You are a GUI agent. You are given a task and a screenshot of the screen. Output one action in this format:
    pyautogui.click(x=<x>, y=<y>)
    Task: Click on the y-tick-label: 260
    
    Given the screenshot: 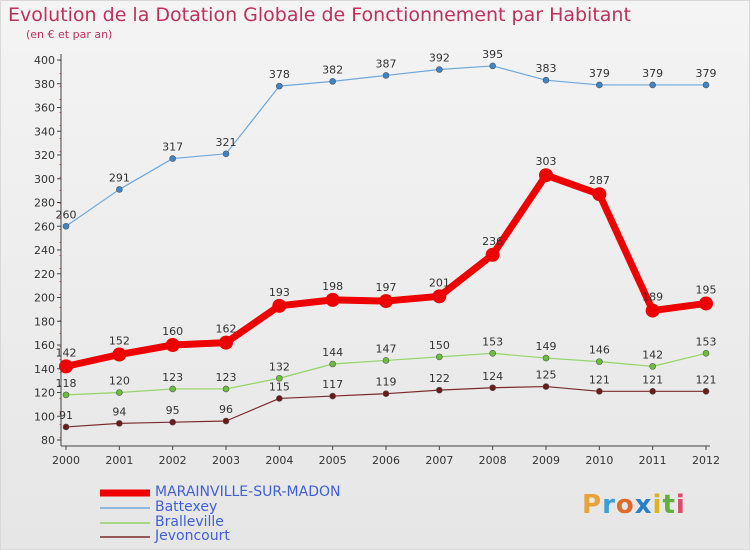 What is the action you would take?
    pyautogui.click(x=44, y=226)
    